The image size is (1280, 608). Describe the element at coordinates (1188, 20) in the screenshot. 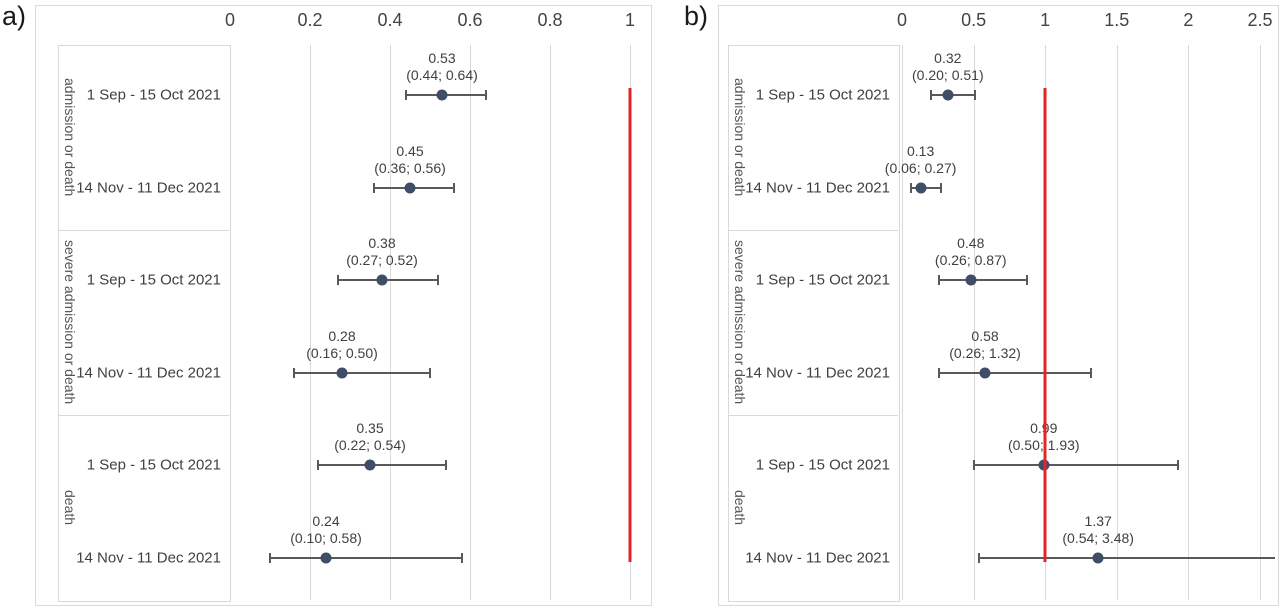

I see `x-axis-tick-label: 2` at that location.